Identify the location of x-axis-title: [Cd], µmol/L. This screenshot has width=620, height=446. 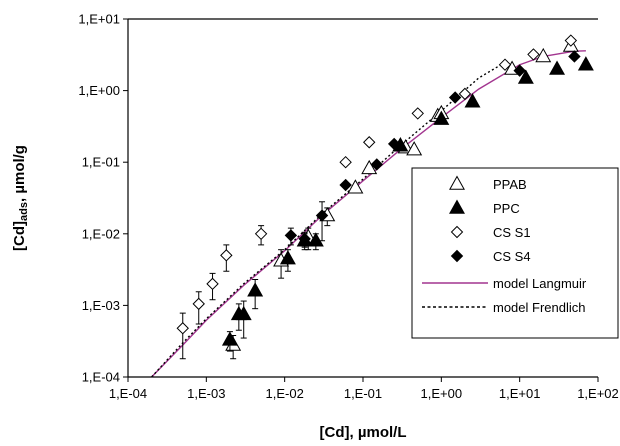
(363, 432).